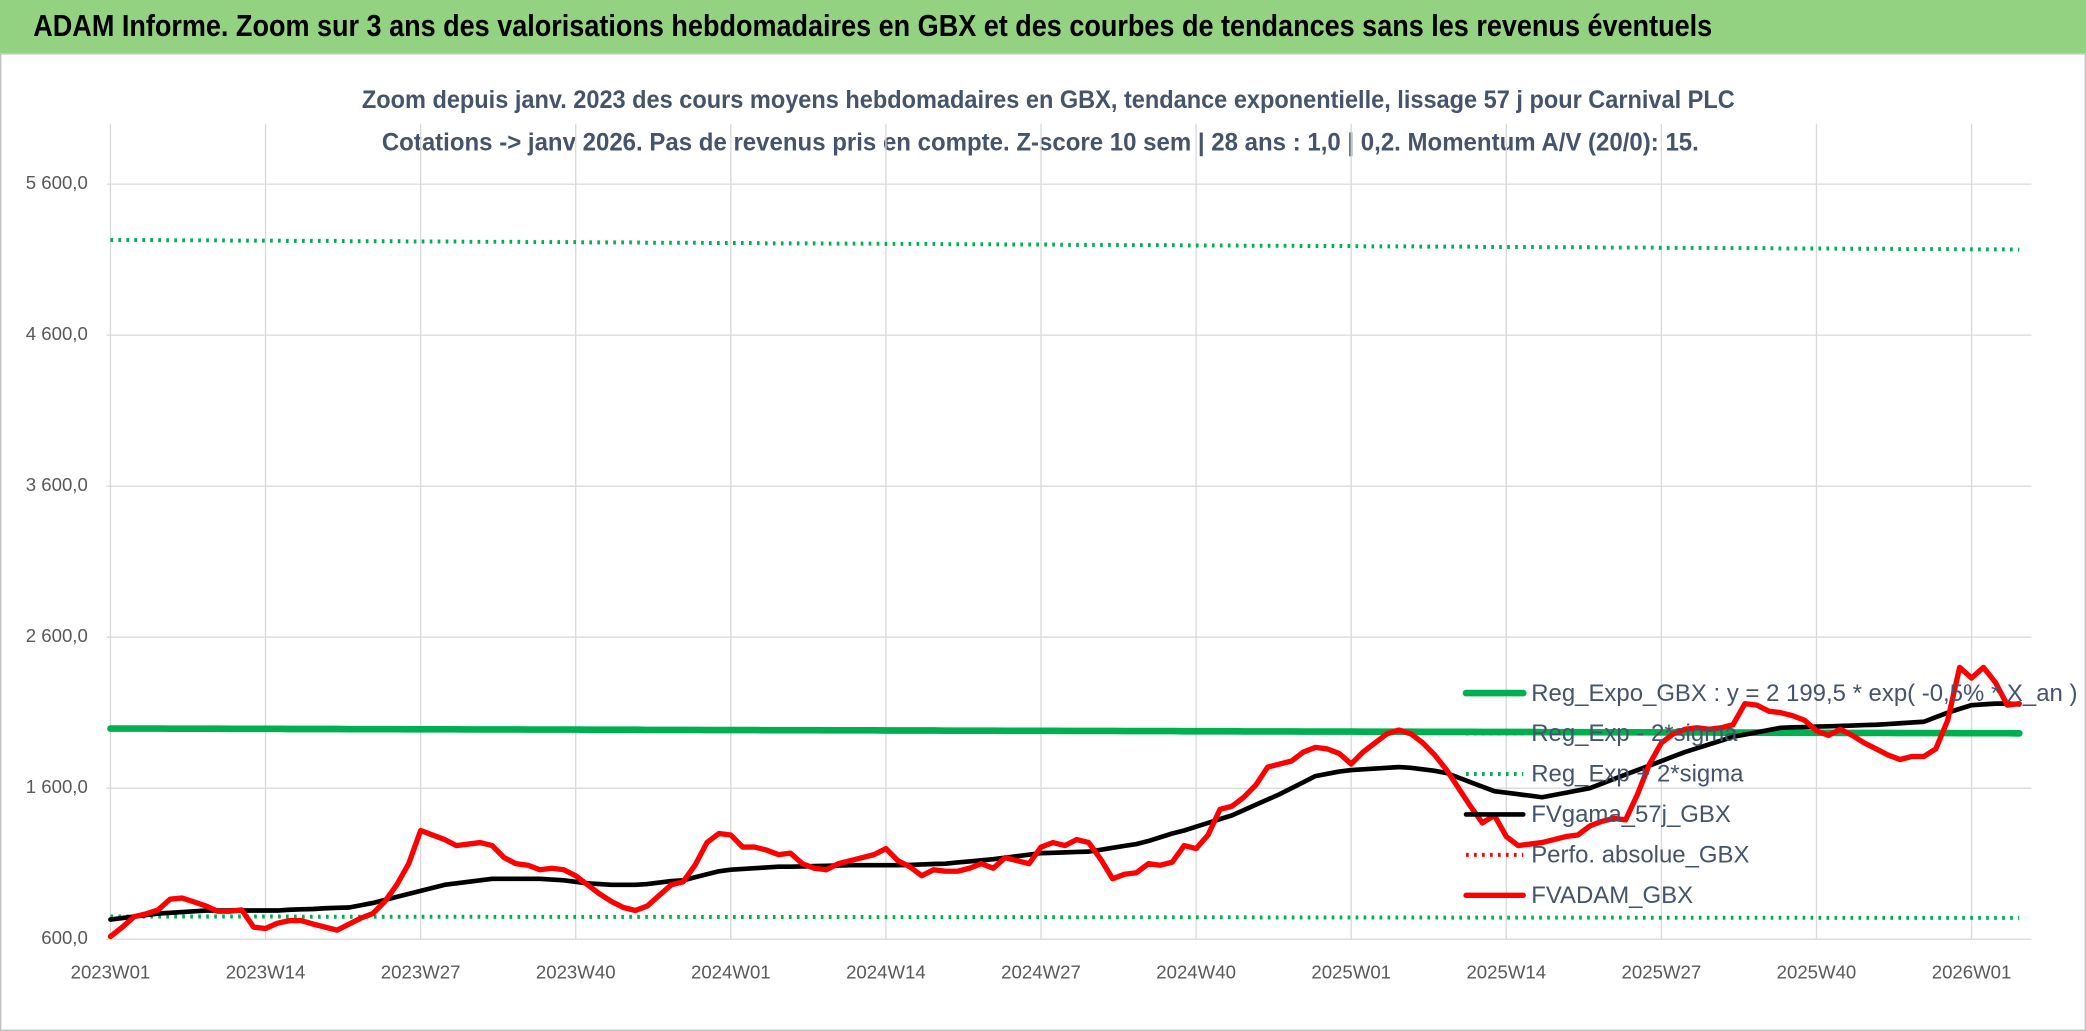 The image size is (2086, 1031). What do you see at coordinates (57, 635) in the screenshot?
I see `y-tick-label: 2 600,0` at bounding box center [57, 635].